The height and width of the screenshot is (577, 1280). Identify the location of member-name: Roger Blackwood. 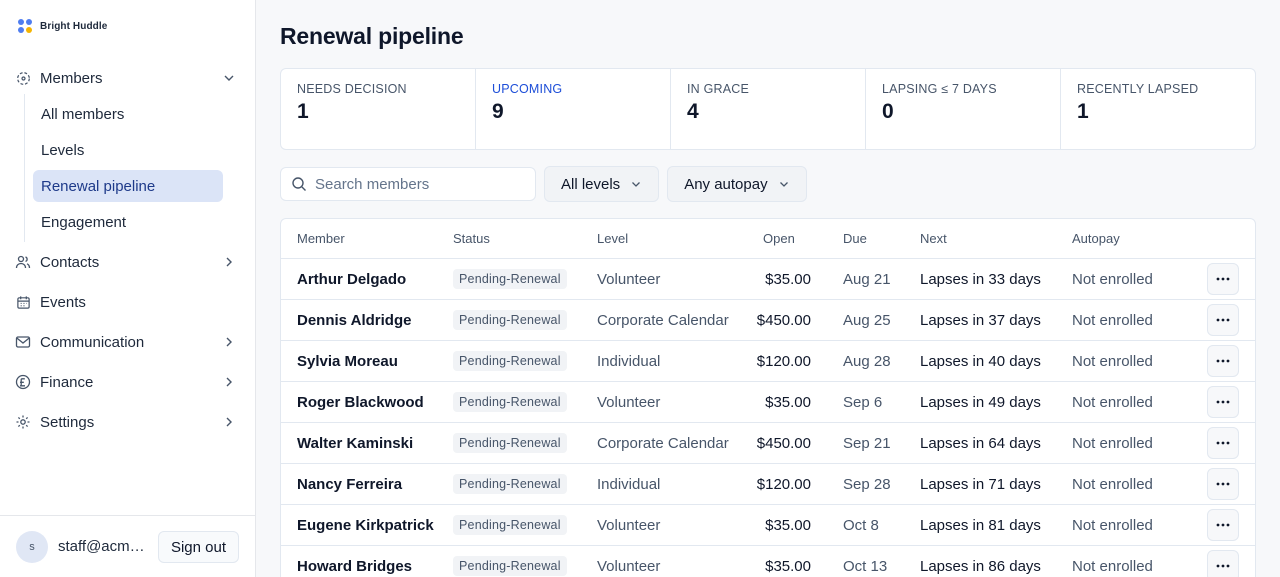
(360, 402).